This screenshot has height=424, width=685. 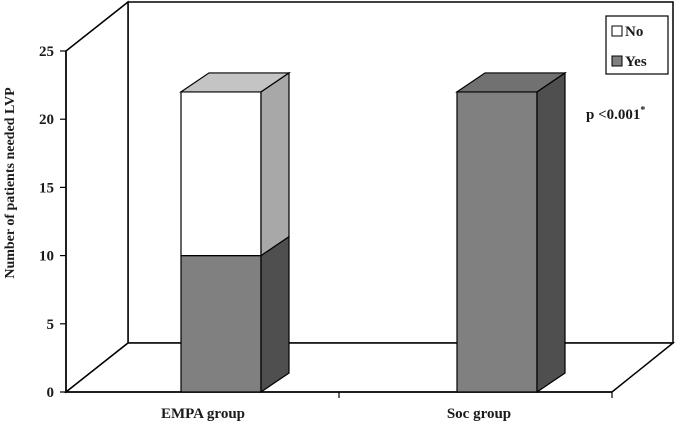 I want to click on x-axis-categories: EMPA group Soc group, so click(x=336, y=414).